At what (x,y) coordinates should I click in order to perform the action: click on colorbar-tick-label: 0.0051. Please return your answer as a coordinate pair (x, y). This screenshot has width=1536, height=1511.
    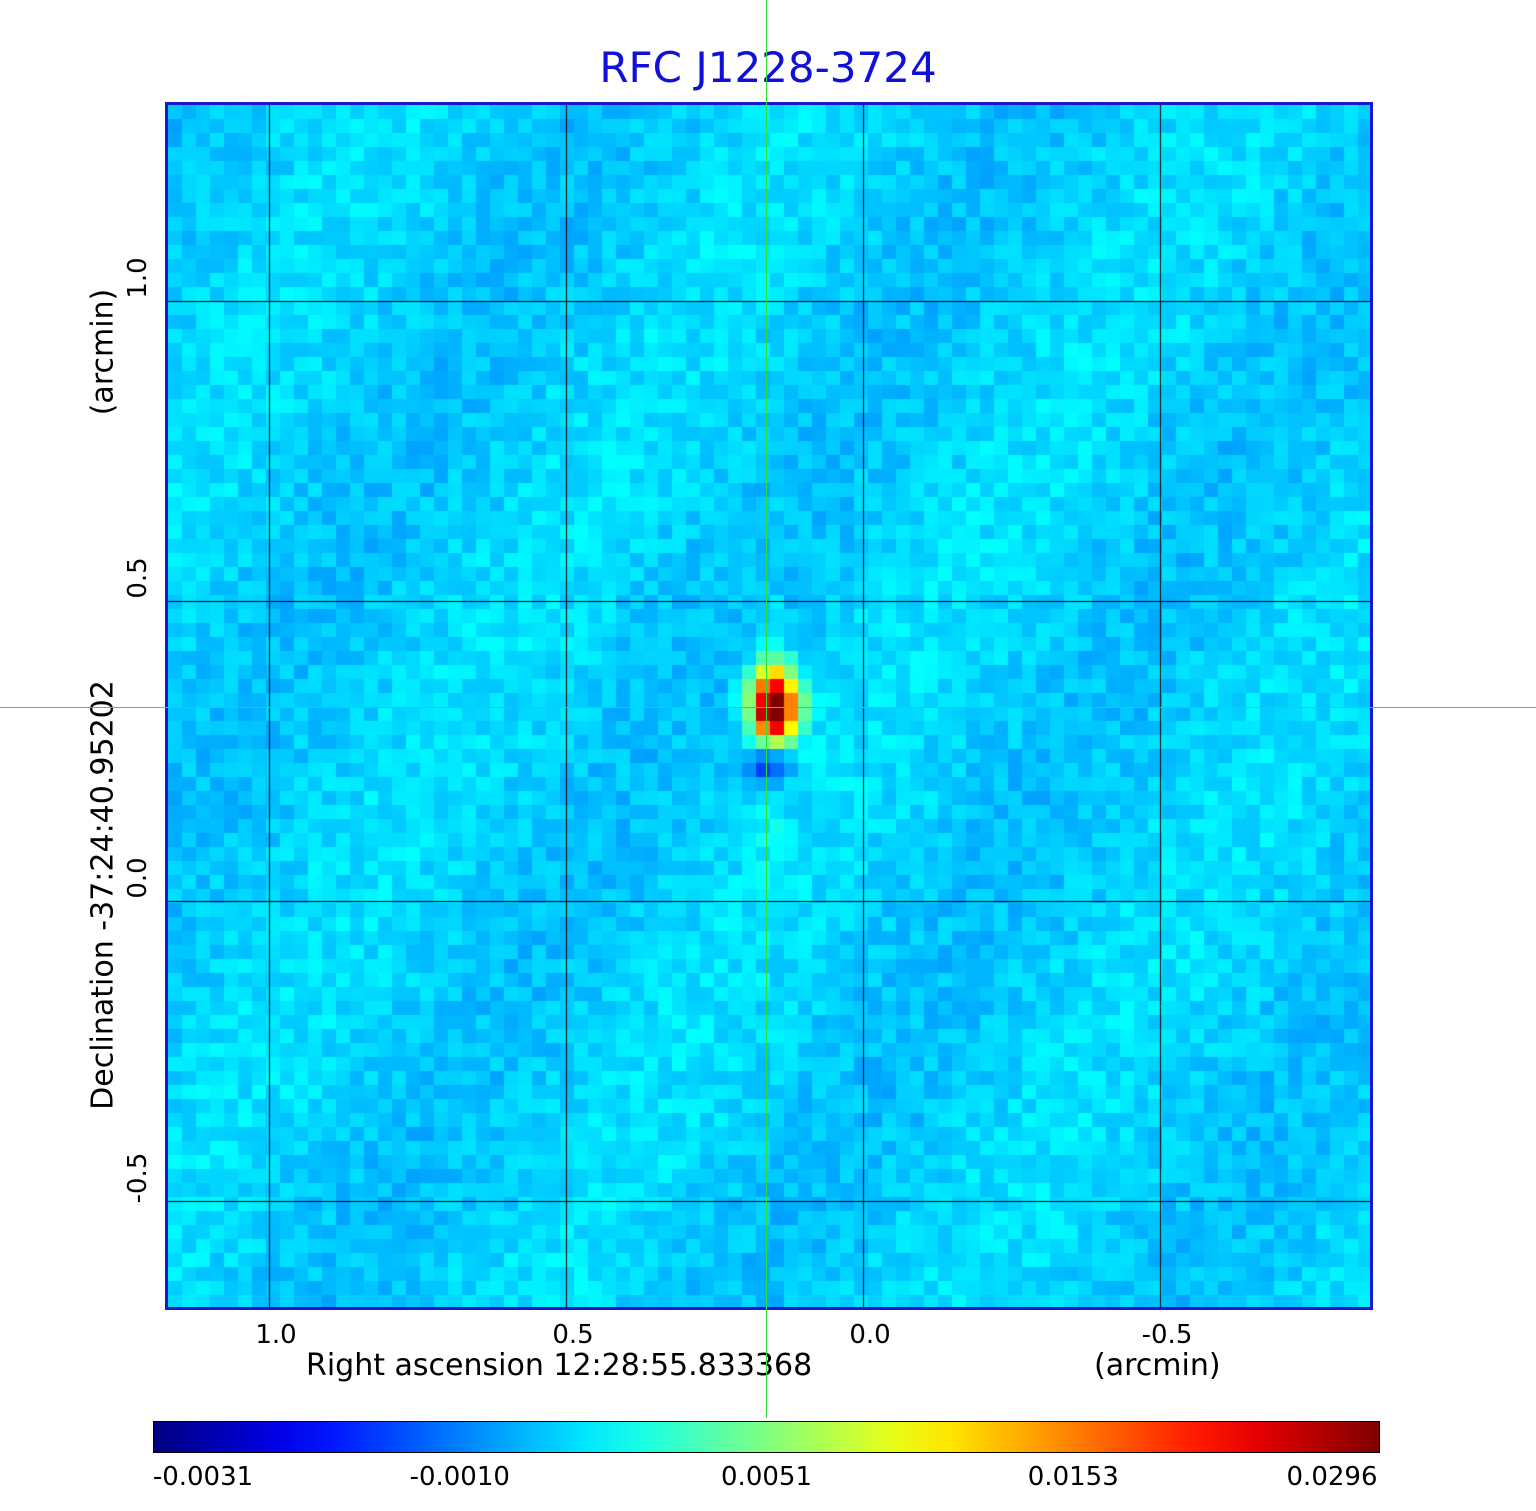
    Looking at the image, I should click on (766, 1477).